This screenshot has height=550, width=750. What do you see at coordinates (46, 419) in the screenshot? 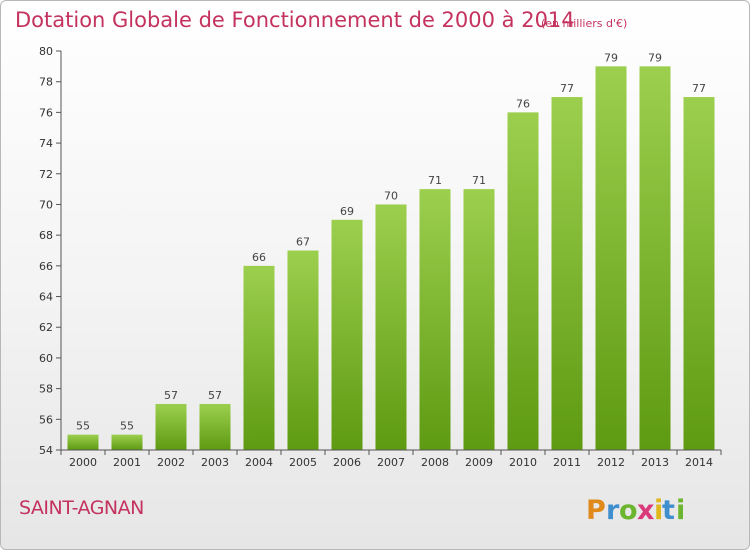
I see `y-tick-label: 56` at bounding box center [46, 419].